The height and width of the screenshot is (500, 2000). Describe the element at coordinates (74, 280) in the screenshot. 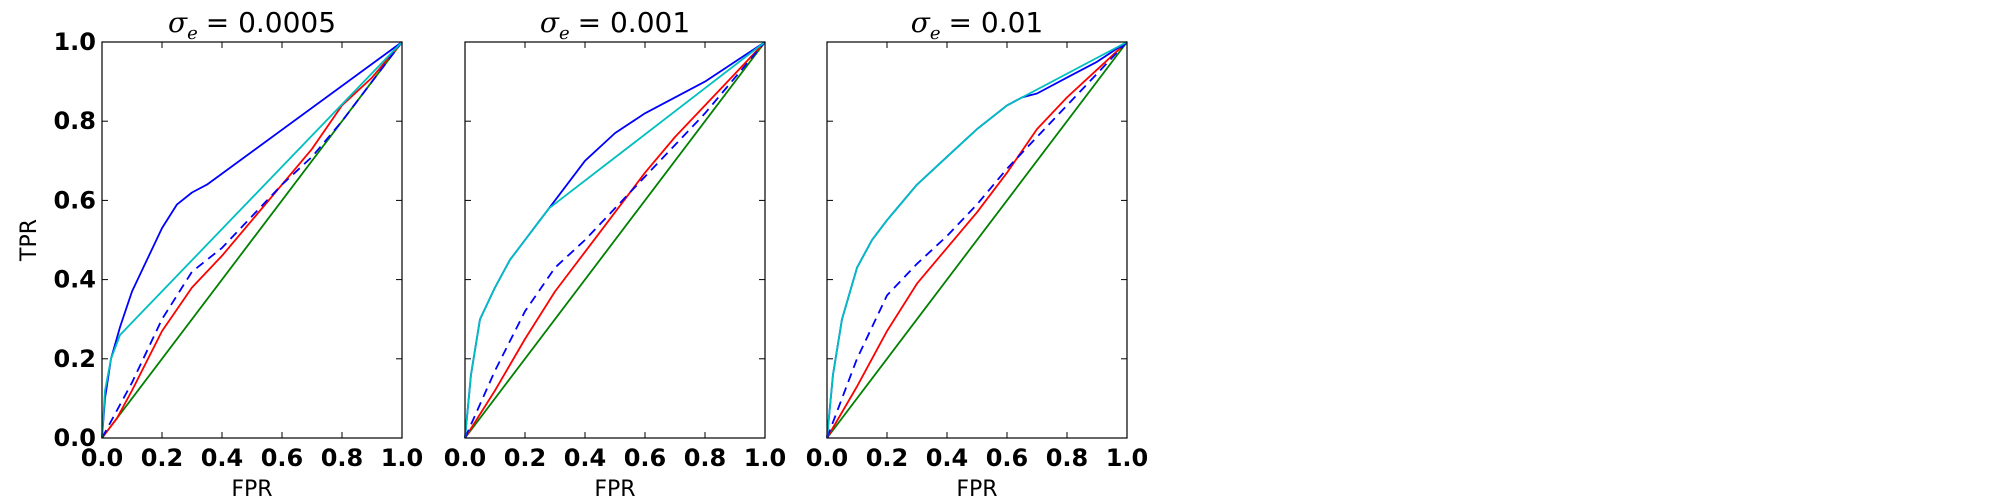

I see `y-tick-label: 0.4` at that location.